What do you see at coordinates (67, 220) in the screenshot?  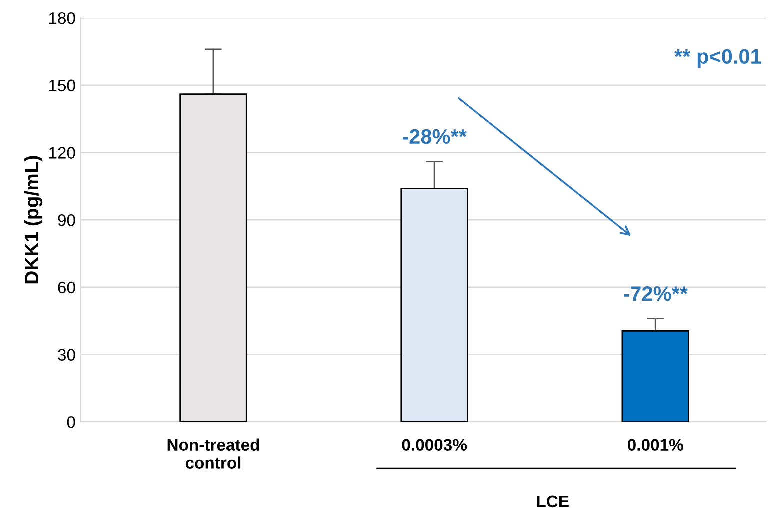 I see `y-tick-label: 90` at bounding box center [67, 220].